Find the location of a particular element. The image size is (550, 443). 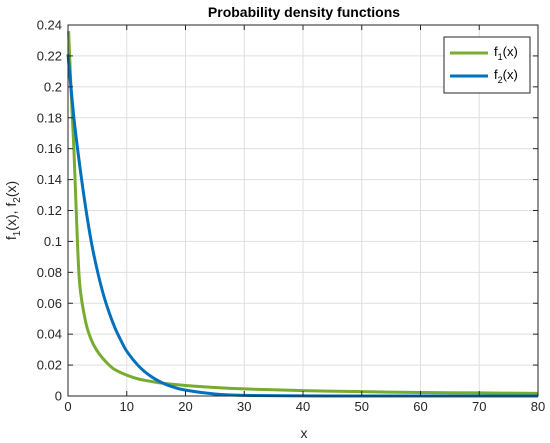

y-tick-label: 0.06 is located at coordinates (49, 303).